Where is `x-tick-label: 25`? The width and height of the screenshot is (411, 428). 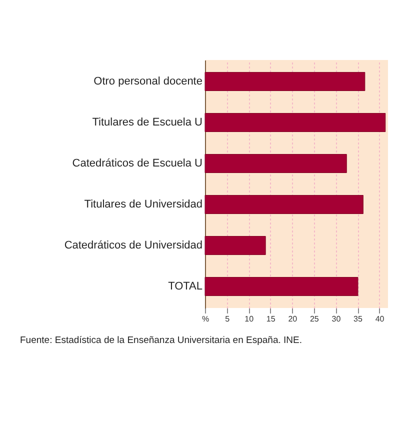
x-tick-label: 25 is located at coordinates (315, 319).